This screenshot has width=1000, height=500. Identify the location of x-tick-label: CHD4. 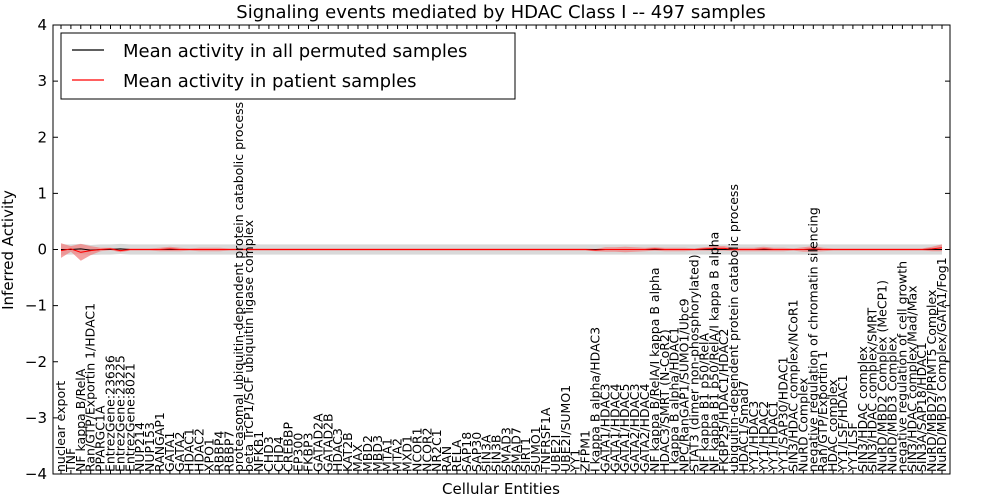
(278, 454).